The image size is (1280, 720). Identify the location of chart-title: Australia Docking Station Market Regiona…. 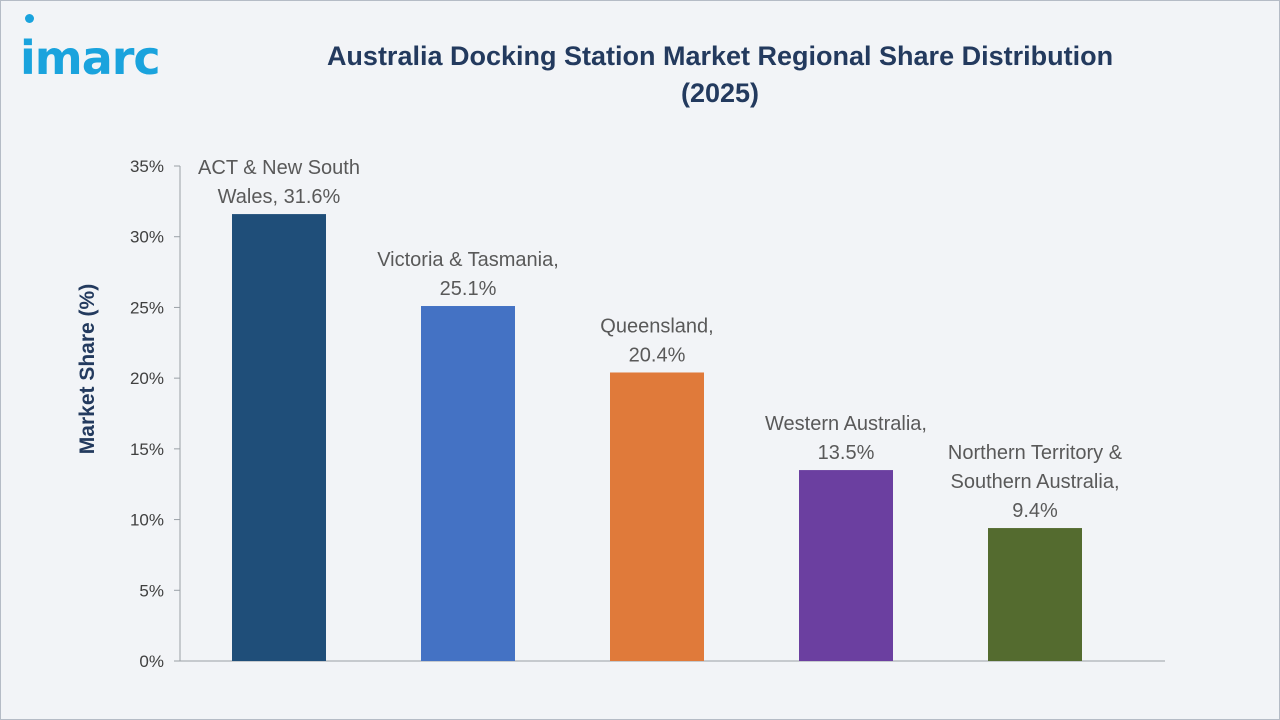
(720, 75).